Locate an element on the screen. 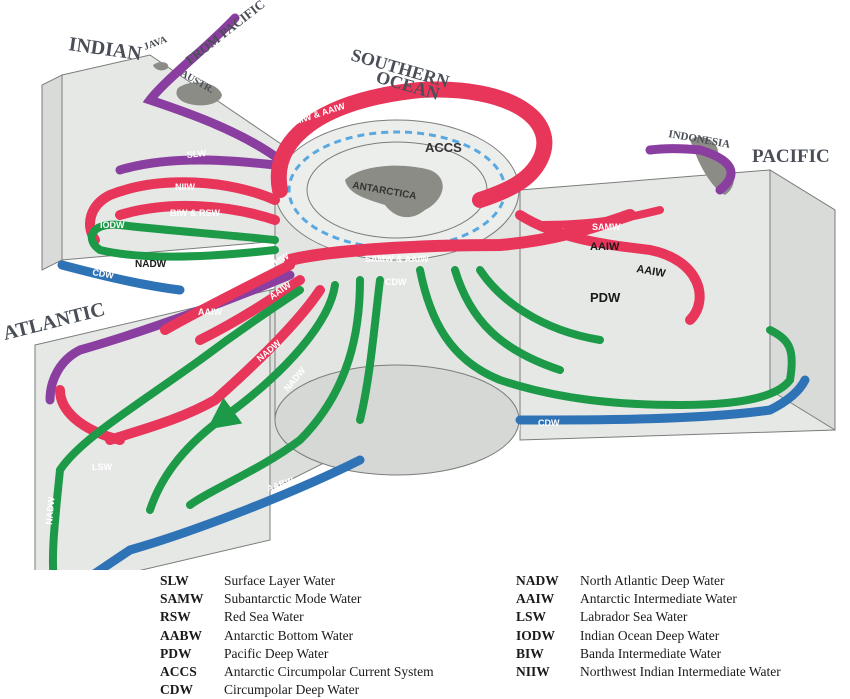  legend-abbr: CDW is located at coordinates (176, 690).